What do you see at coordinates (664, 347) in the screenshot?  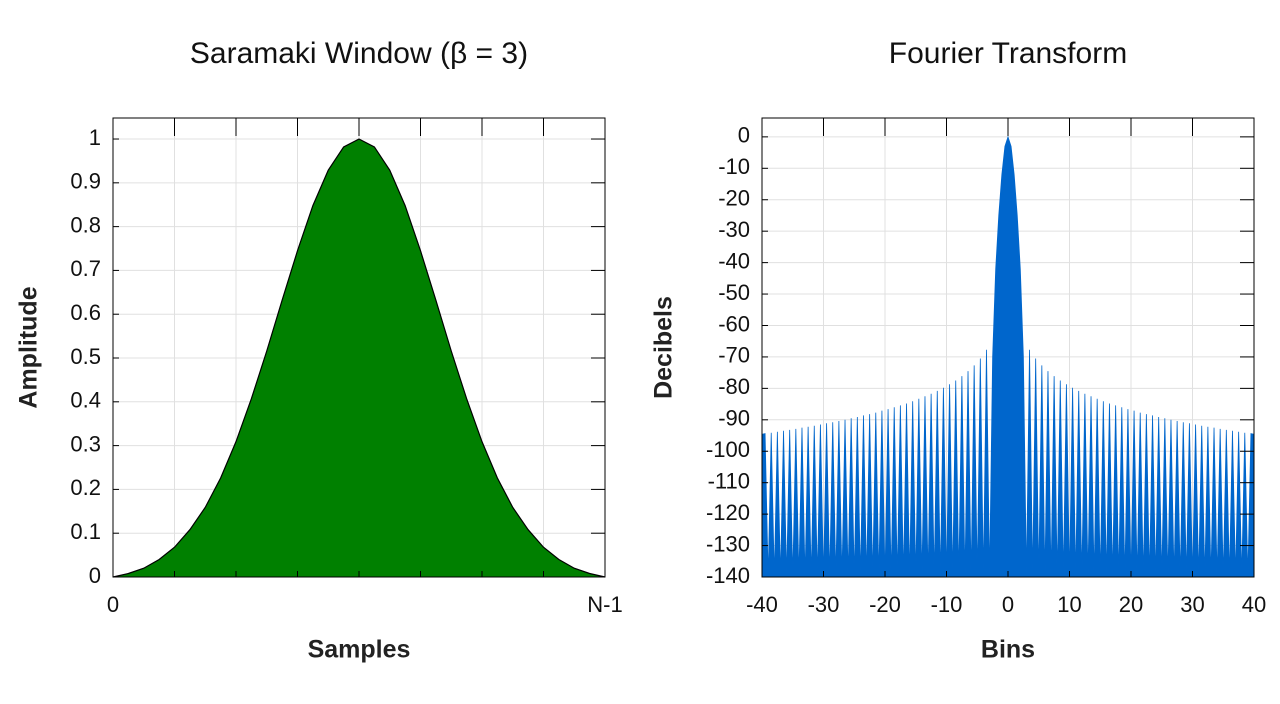 I see `y-axis-label: Decibels` at bounding box center [664, 347].